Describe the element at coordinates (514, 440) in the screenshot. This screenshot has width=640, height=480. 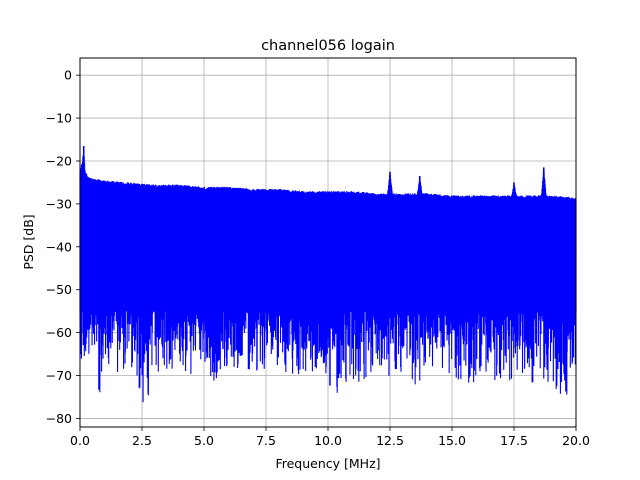
I see `x-tick-label: 17.5` at that location.